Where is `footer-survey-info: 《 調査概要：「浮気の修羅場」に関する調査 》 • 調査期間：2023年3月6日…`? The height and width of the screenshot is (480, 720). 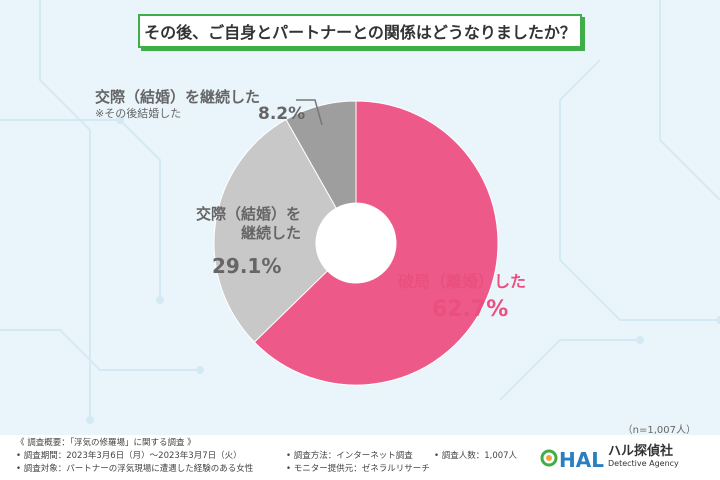 footer-survey-info: 《 調査概要：「浮気の修羅場」に関する調査 》 • 調査期間：2023年3月6日… is located at coordinates (360, 457).